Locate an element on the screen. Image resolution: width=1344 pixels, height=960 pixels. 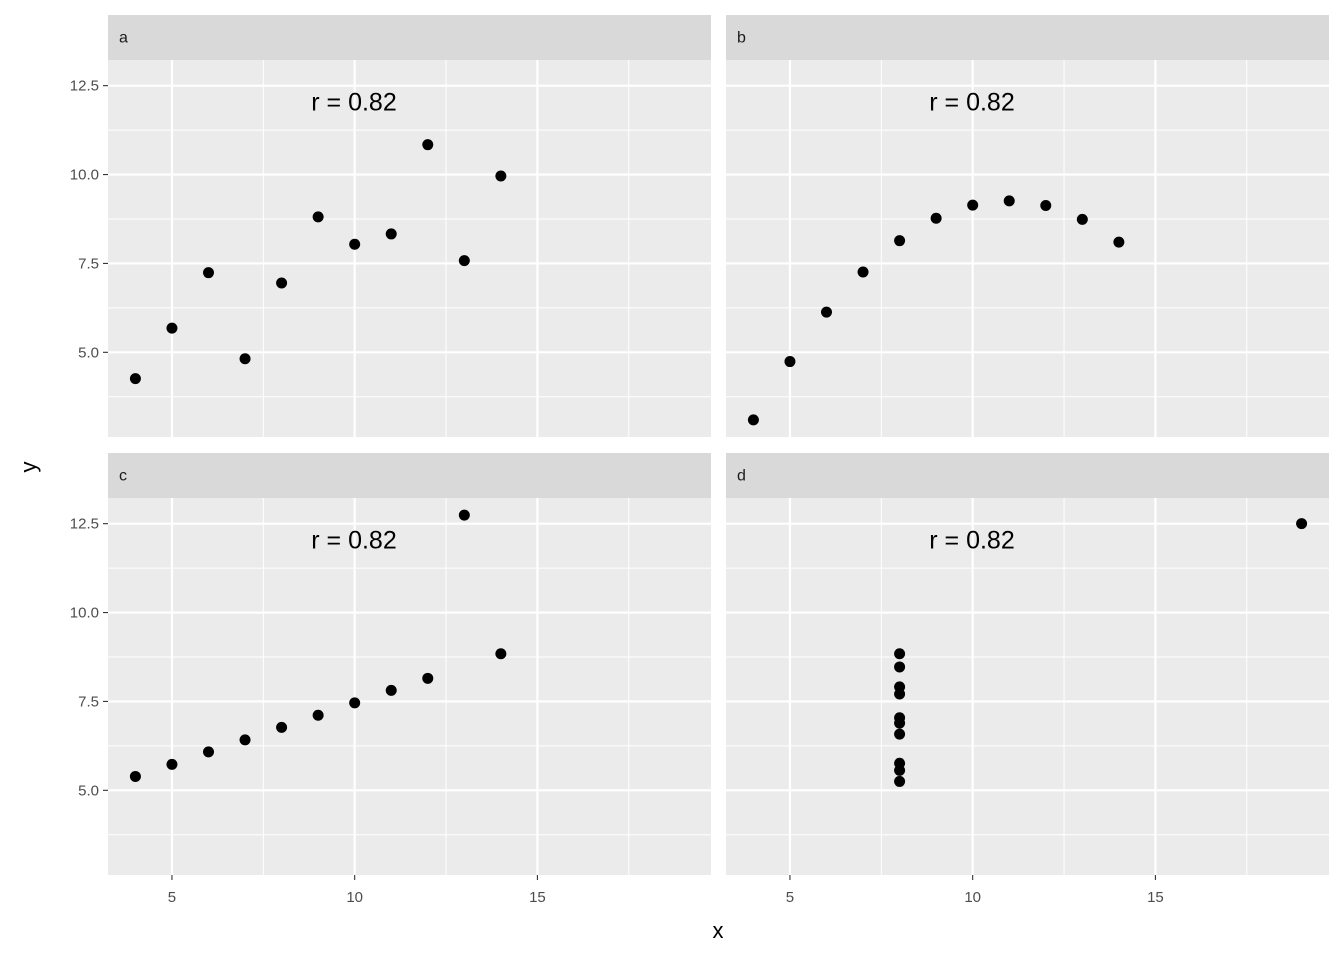
strip-label: b is located at coordinates (741, 38).